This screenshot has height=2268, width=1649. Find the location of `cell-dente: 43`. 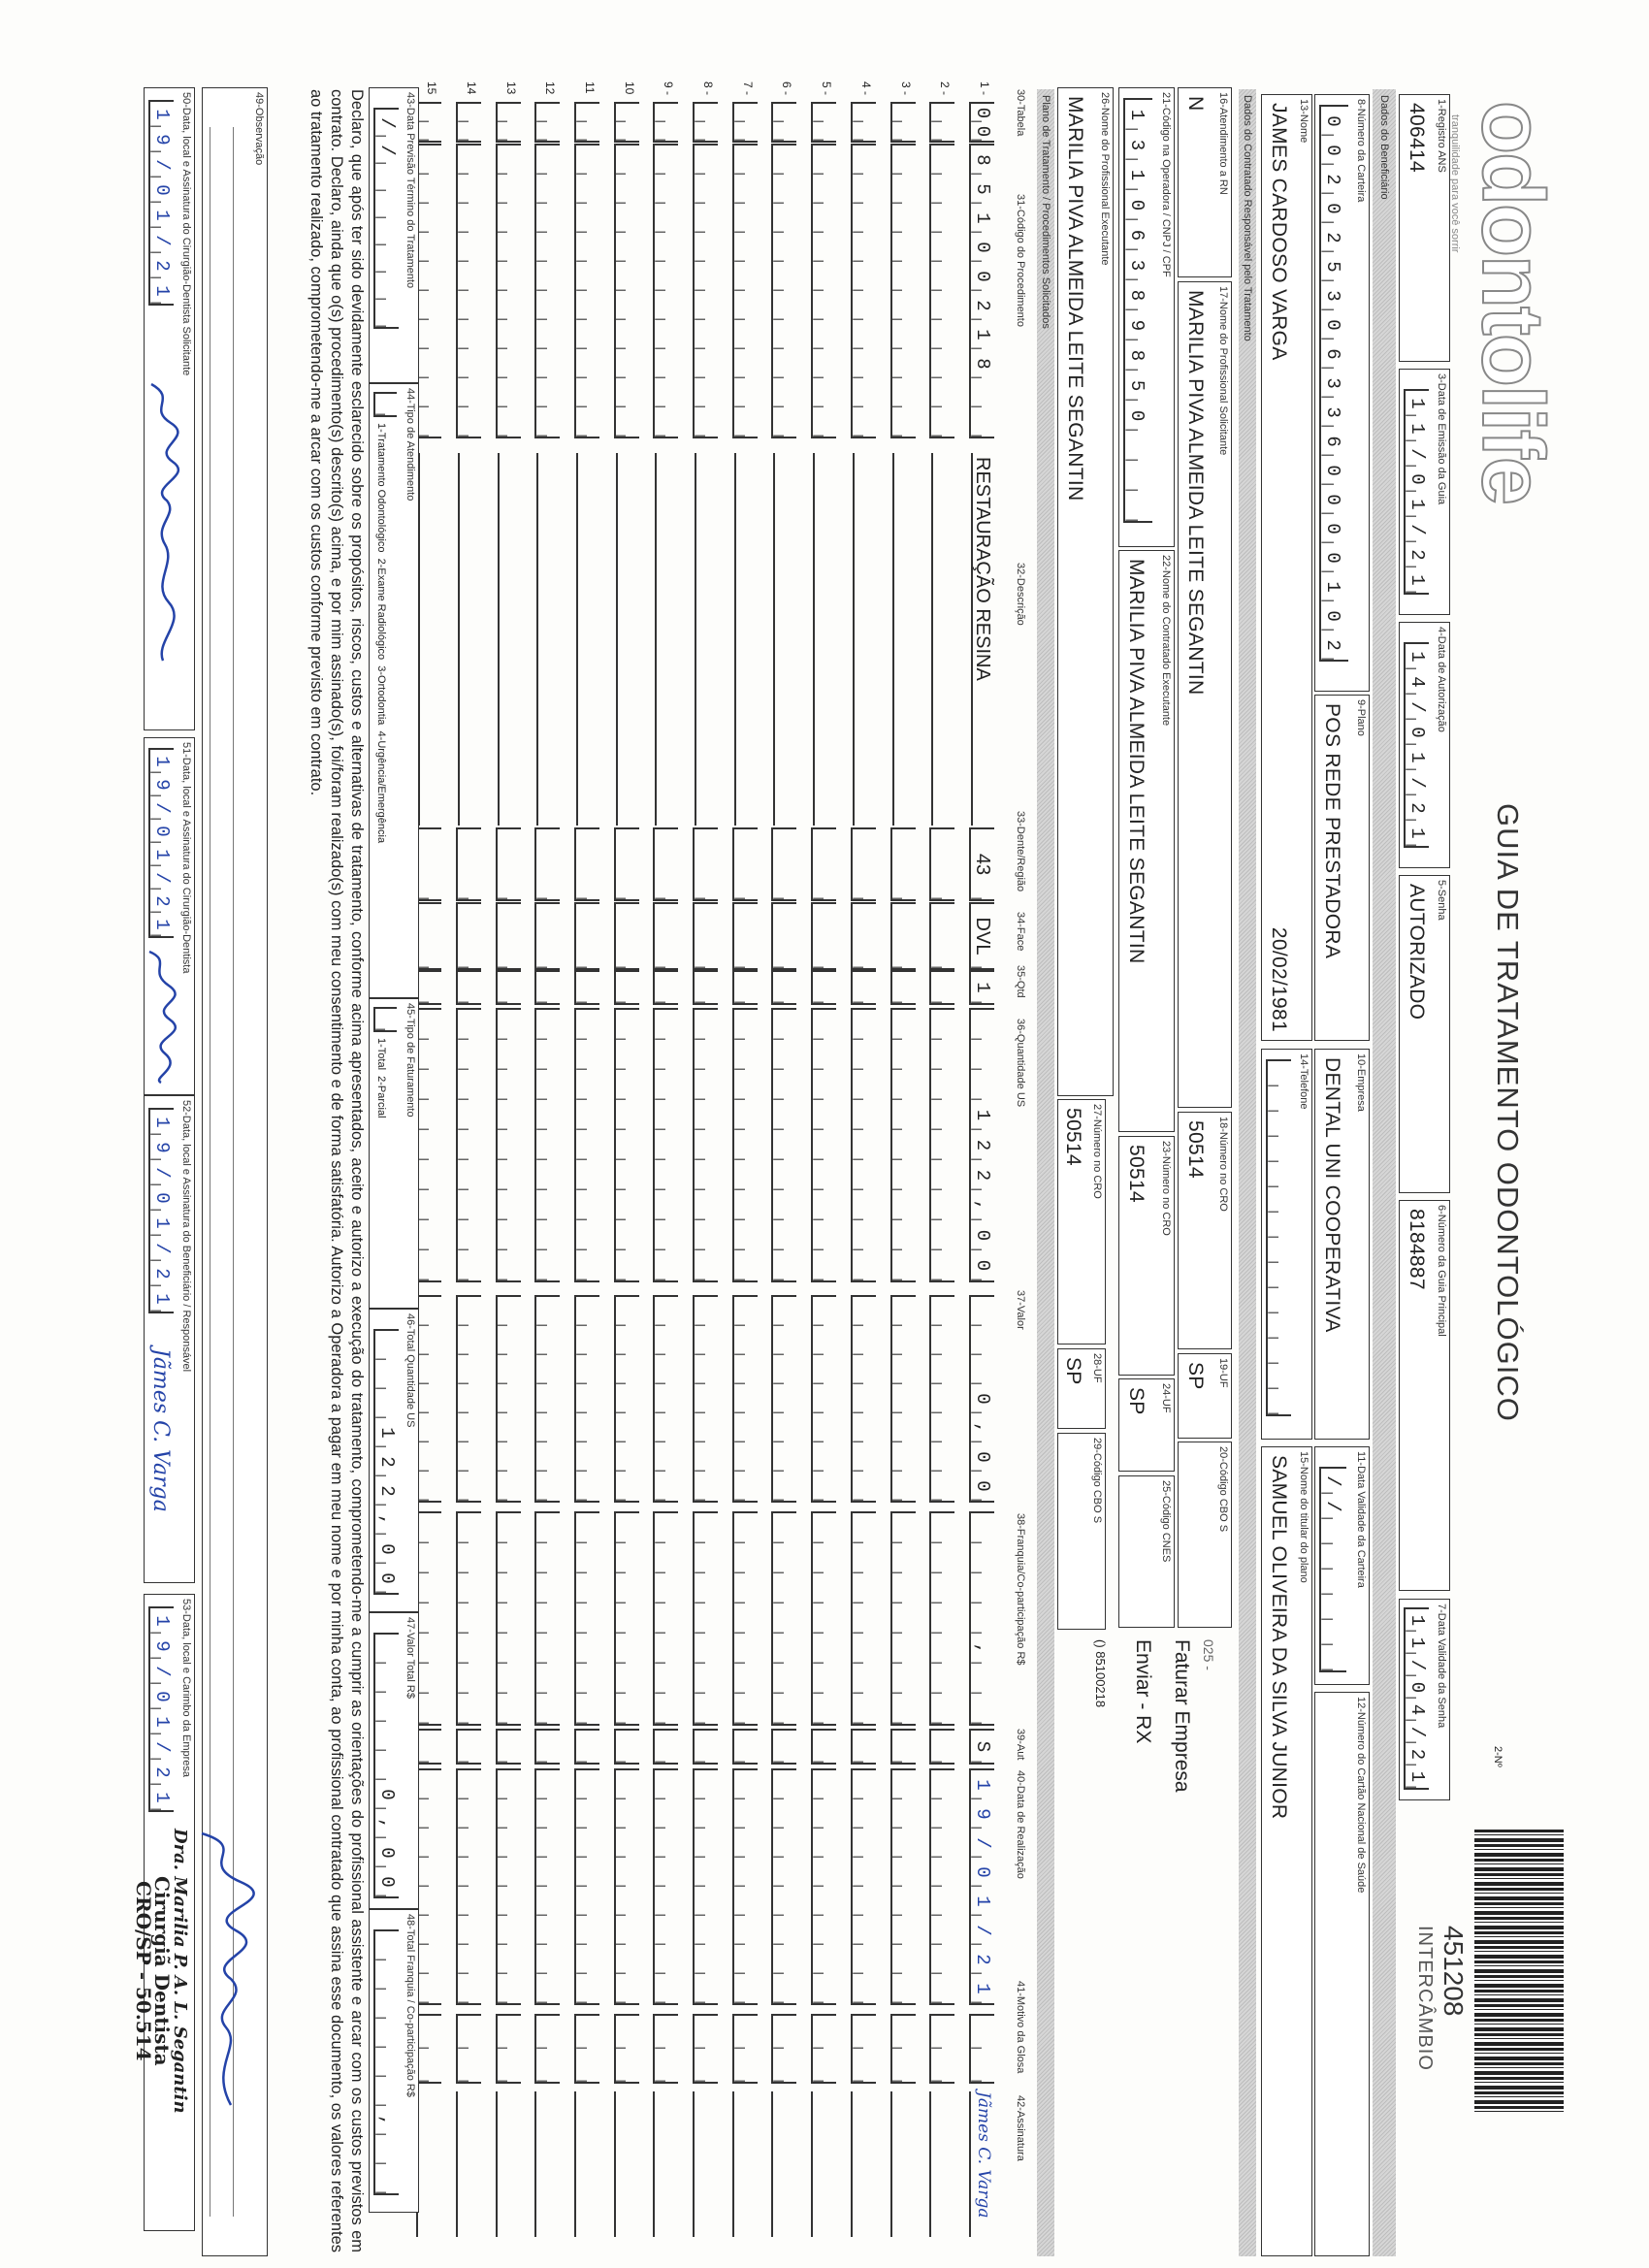

cell-dente: 43 is located at coordinates (981, 864).